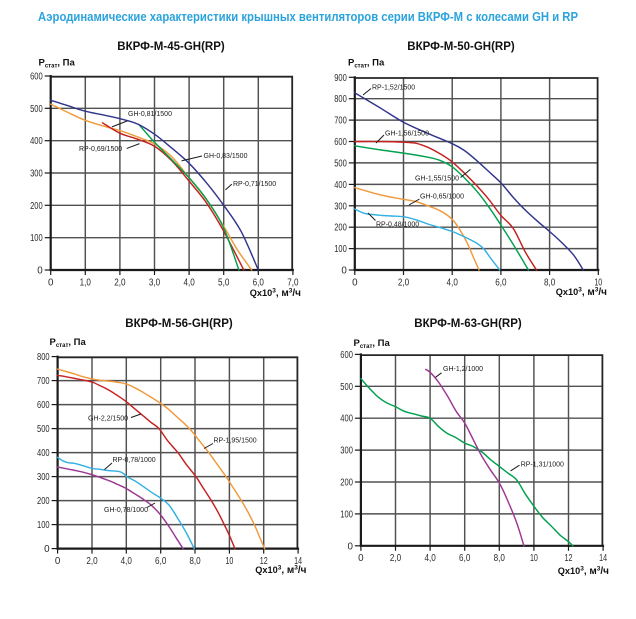  I want to click on svg-text: GH-1,2/1000, so click(463, 369).